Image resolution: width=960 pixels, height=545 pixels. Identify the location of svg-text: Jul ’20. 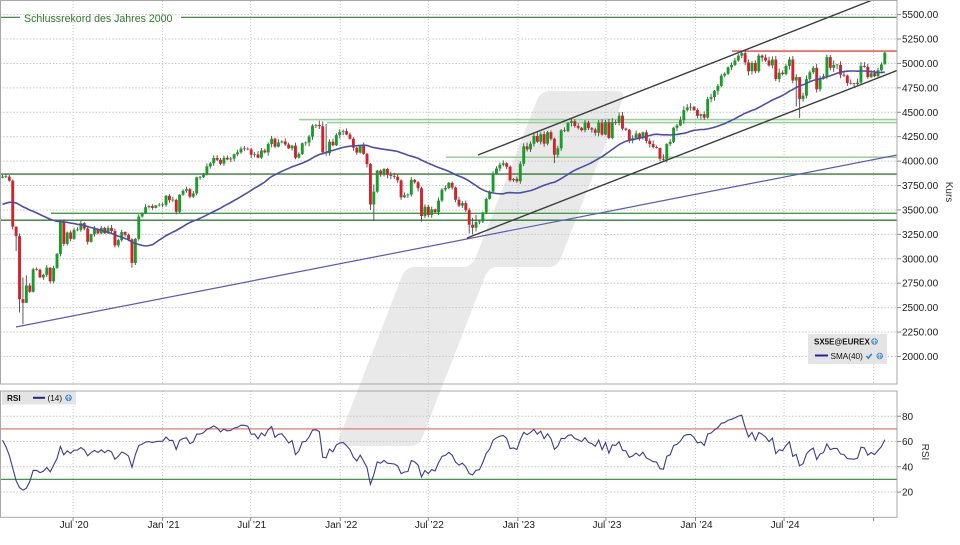
(74, 525).